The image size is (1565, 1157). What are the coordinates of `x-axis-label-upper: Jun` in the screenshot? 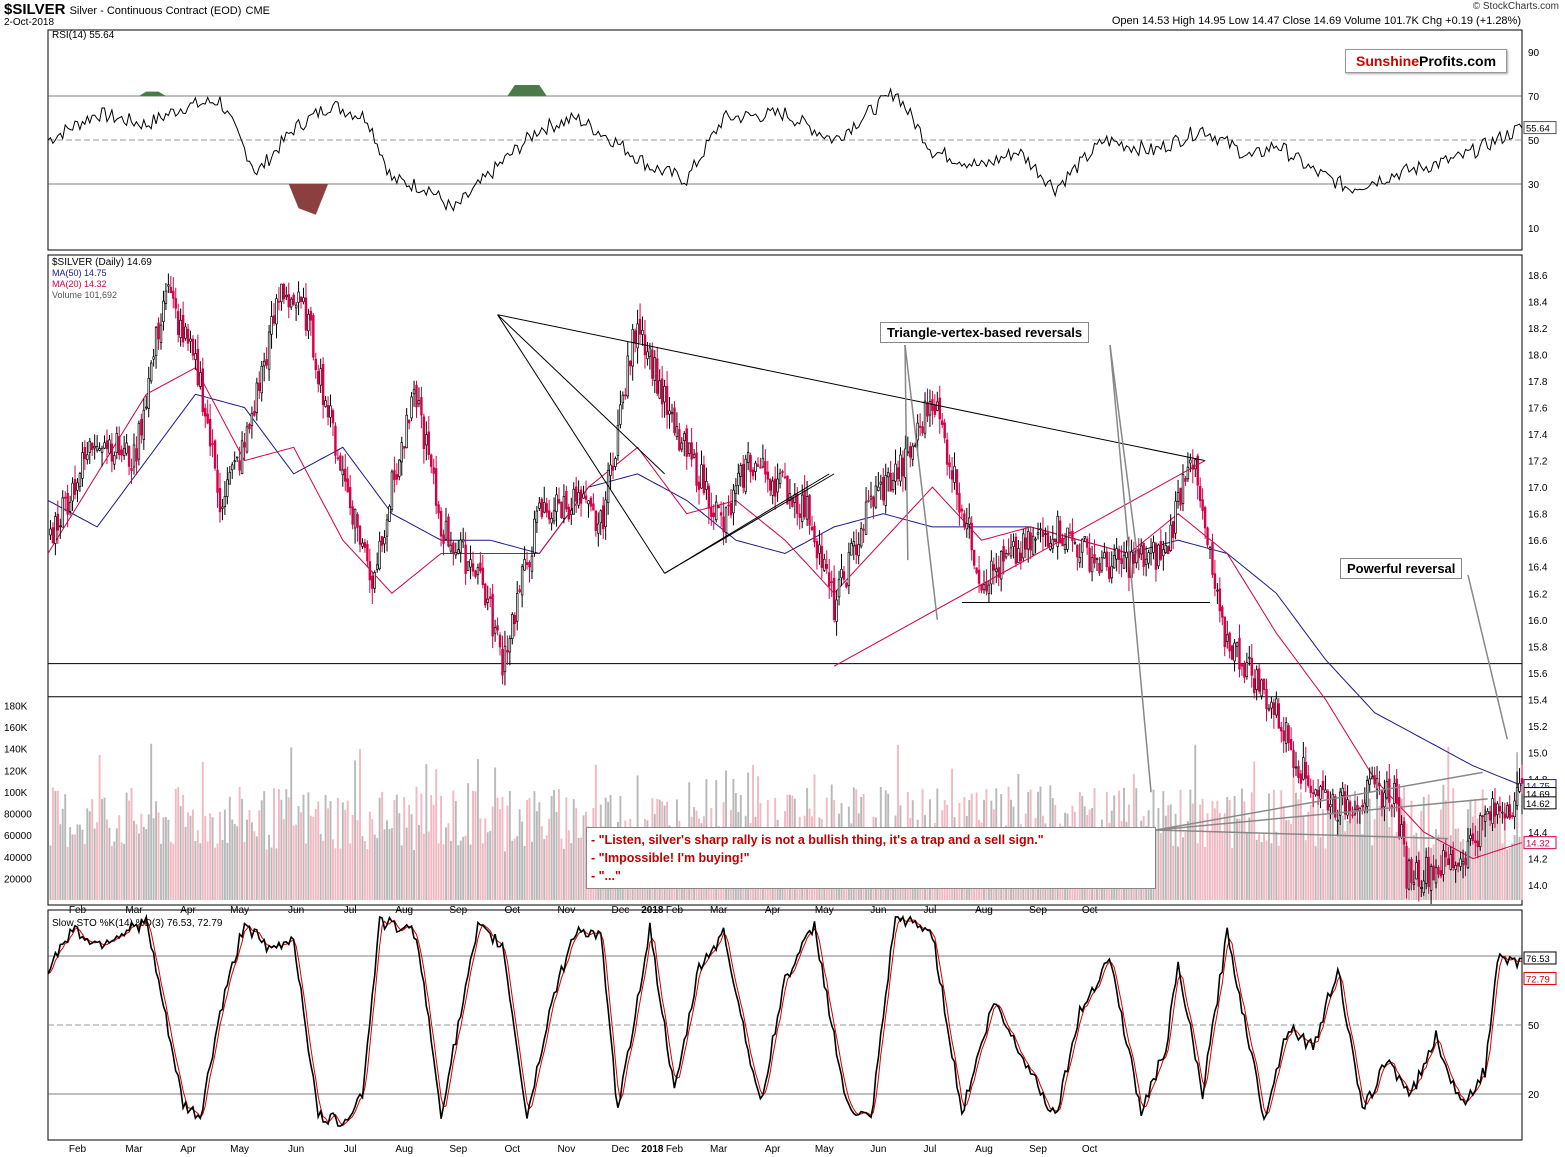 It's located at (878, 910).